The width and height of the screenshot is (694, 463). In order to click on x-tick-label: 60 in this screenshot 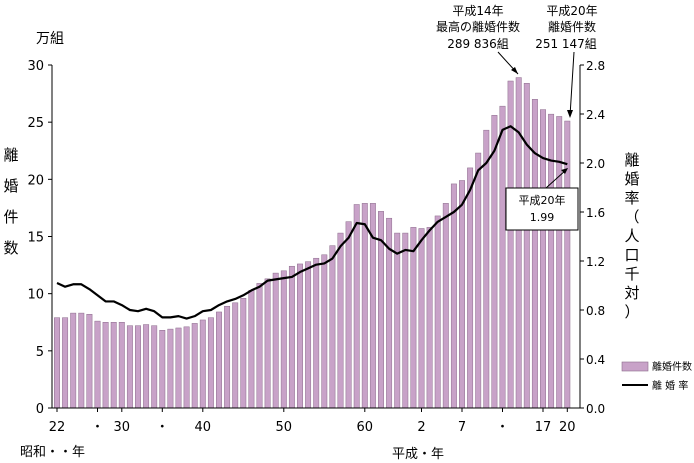, I will do `click(365, 427)`.